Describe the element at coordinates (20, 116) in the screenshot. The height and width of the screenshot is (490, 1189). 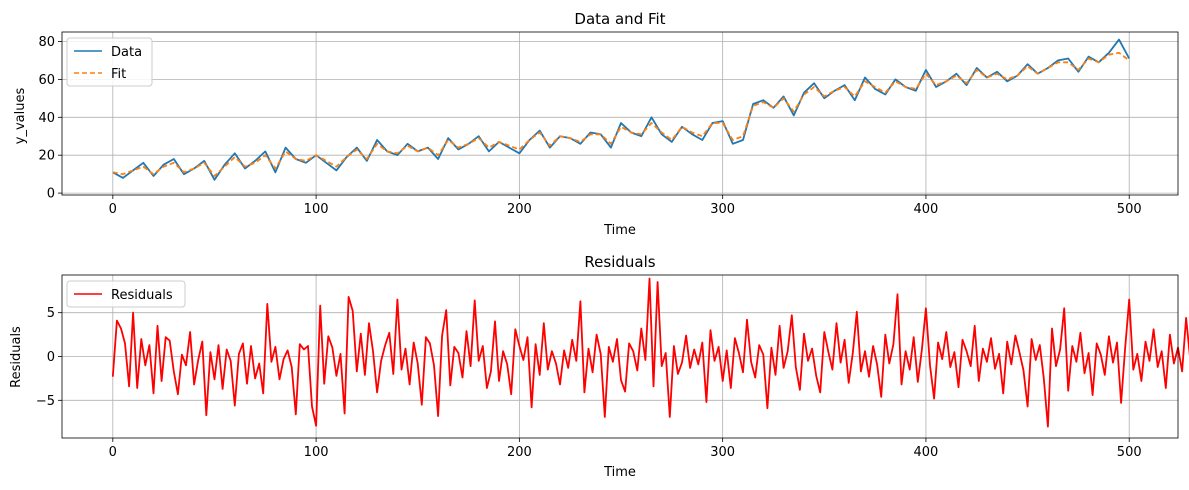
I see `y-axis-label: y_values` at that location.